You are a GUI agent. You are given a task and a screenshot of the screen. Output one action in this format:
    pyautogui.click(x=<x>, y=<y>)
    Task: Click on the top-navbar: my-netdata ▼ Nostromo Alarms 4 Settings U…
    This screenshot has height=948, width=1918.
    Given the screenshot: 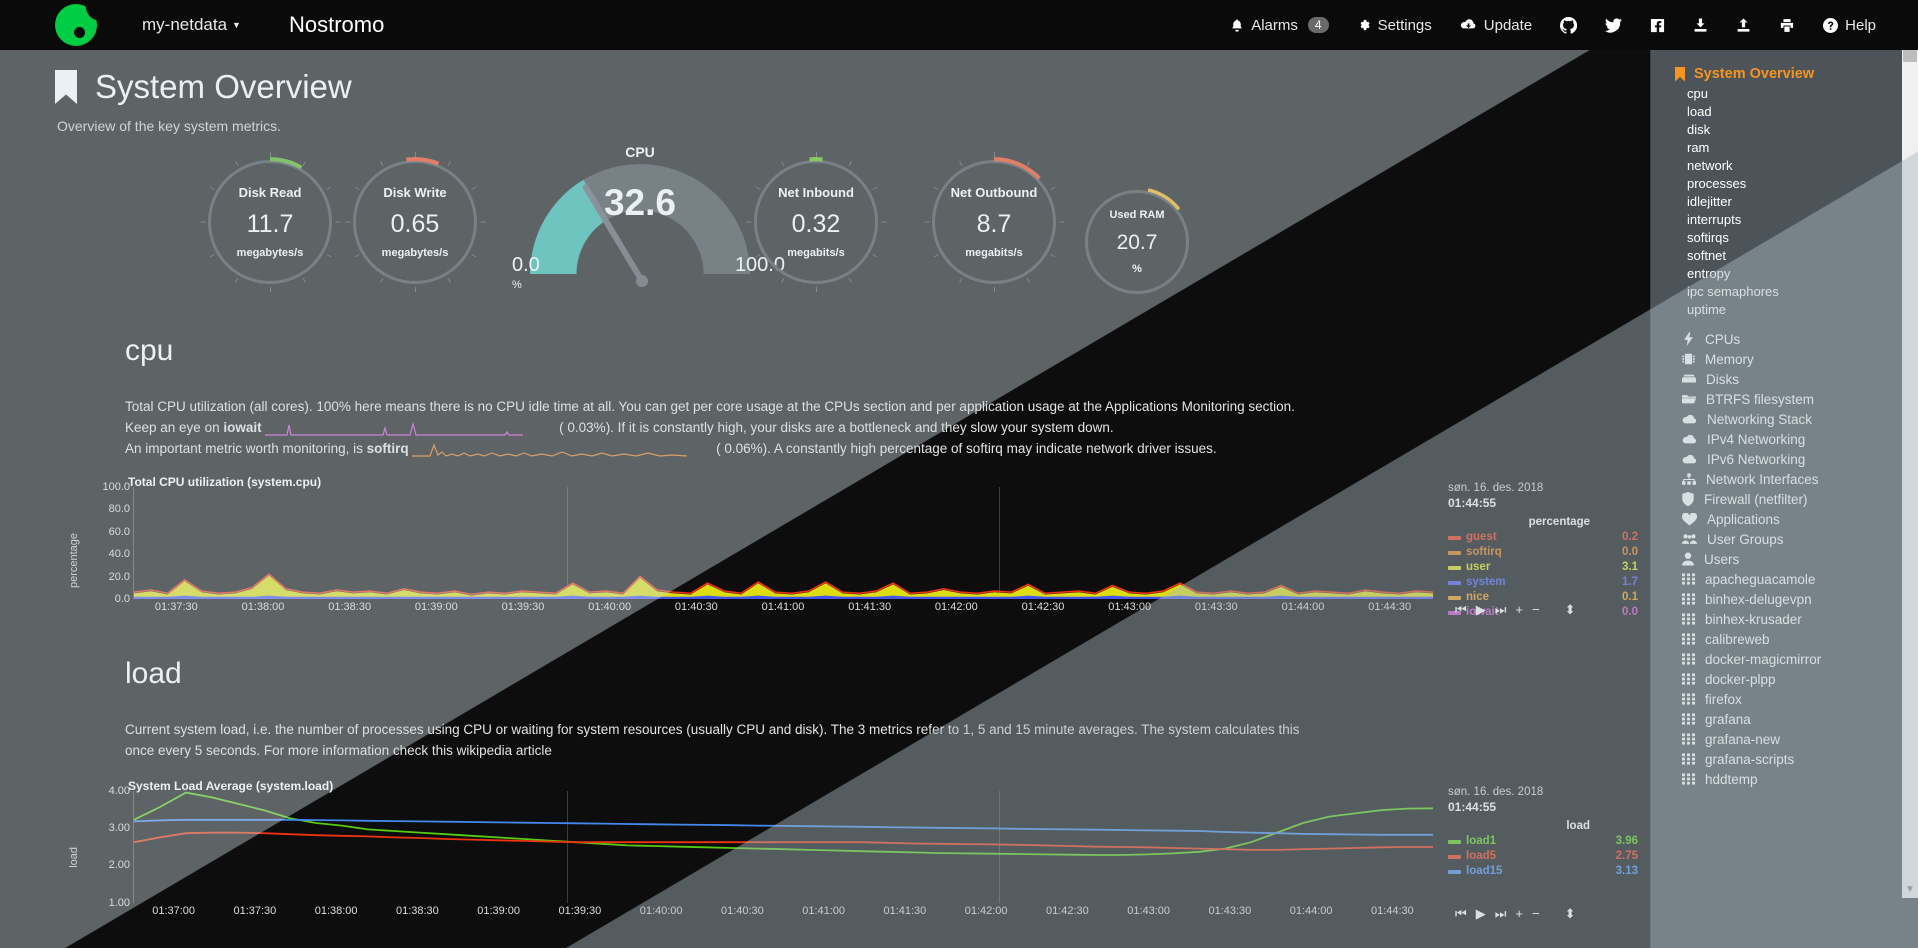 What is the action you would take?
    pyautogui.click(x=959, y=25)
    